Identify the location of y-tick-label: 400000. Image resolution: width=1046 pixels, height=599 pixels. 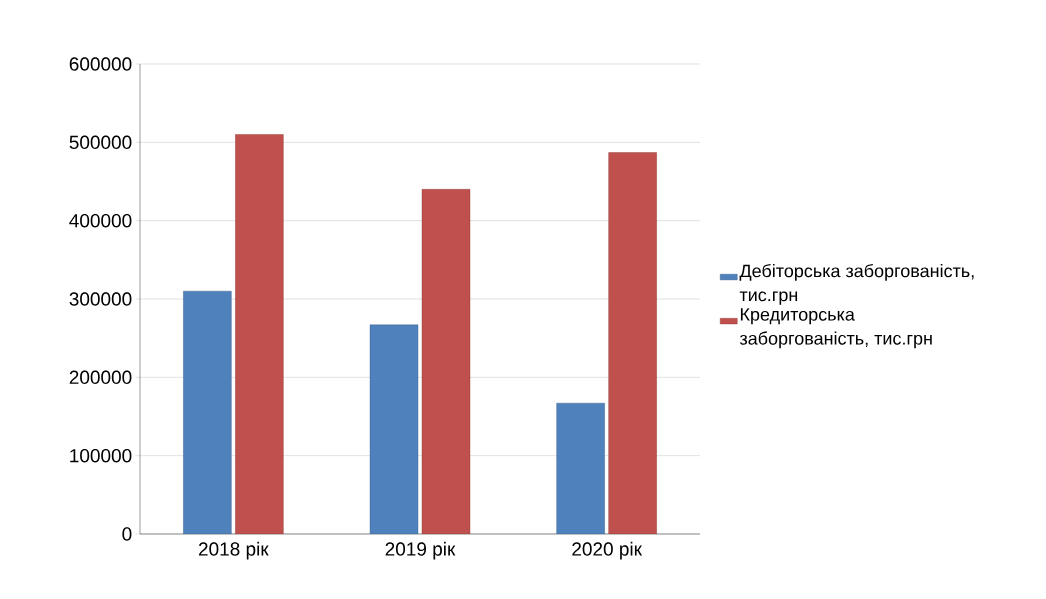
(100, 220).